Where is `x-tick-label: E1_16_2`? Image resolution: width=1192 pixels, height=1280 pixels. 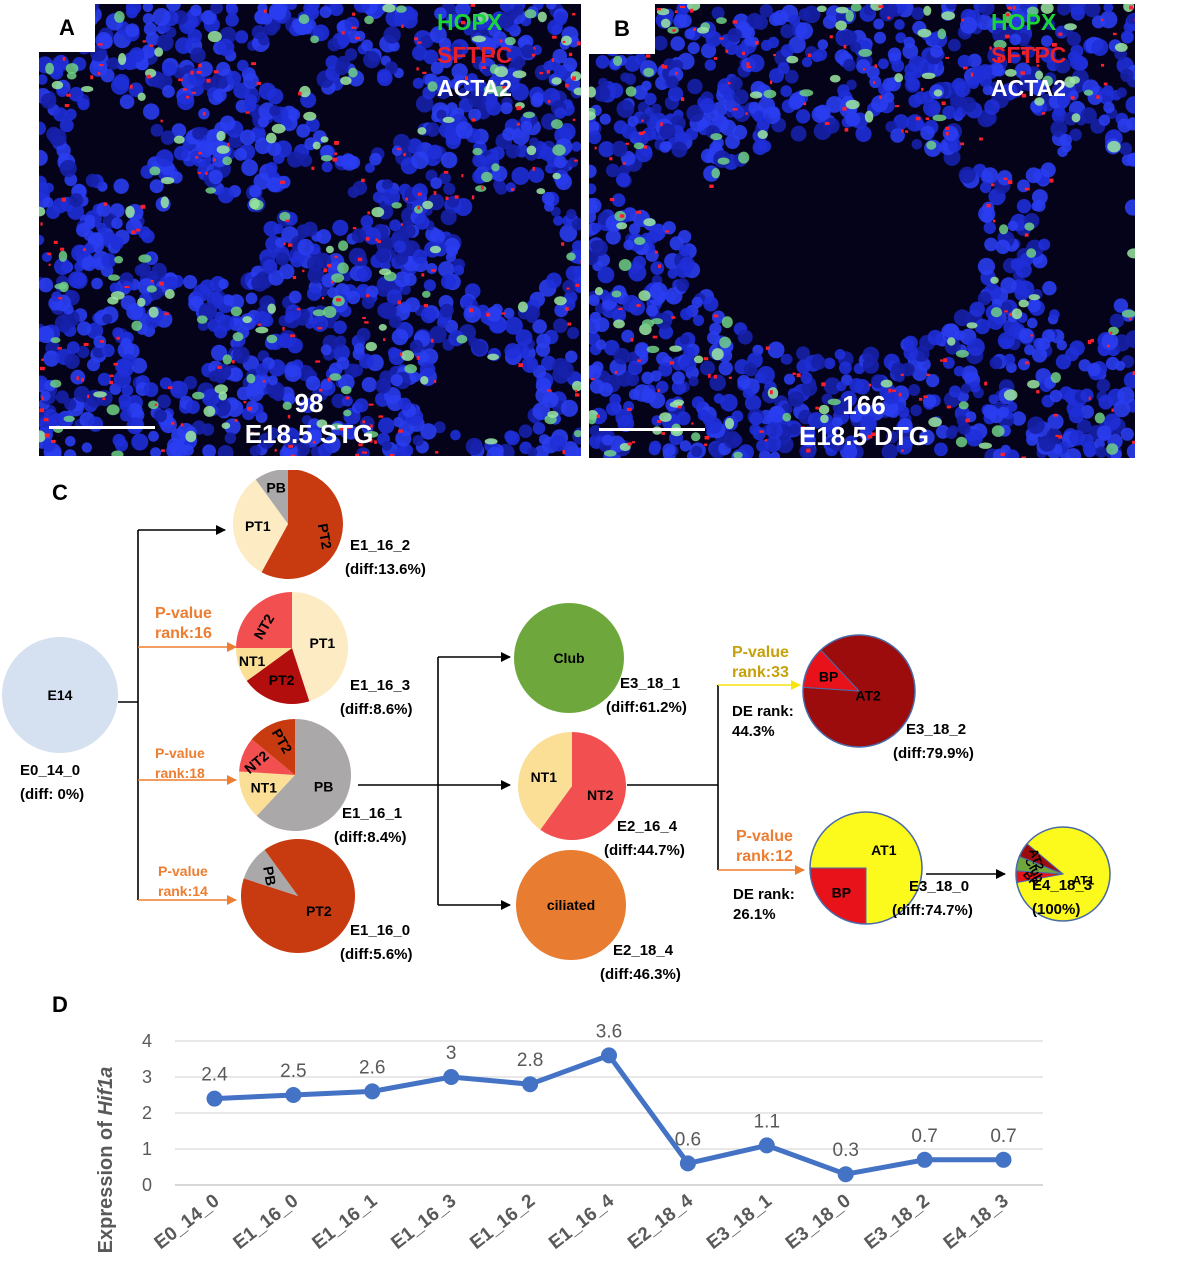
x-tick-label: E1_16_2 is located at coordinates (502, 1221).